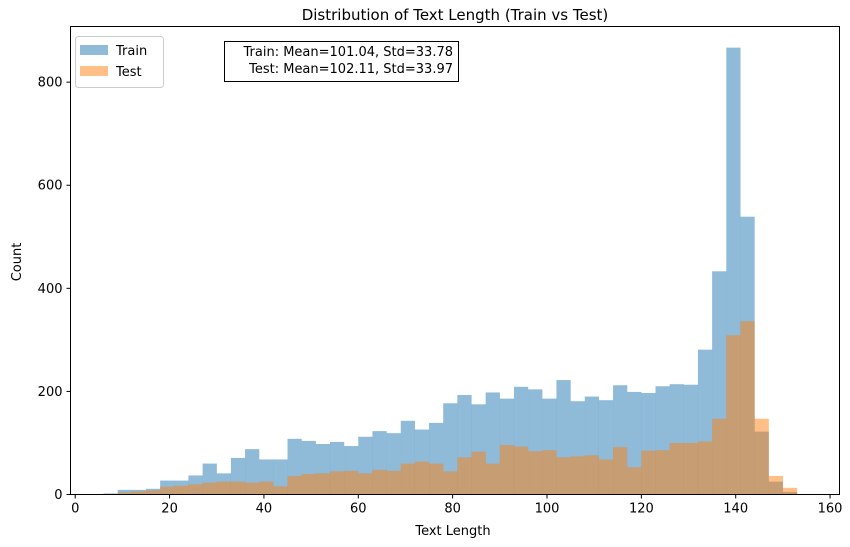 The image size is (850, 547). I want to click on y-axis-ticks: 0 200 400 600 800, so click(54, 289).